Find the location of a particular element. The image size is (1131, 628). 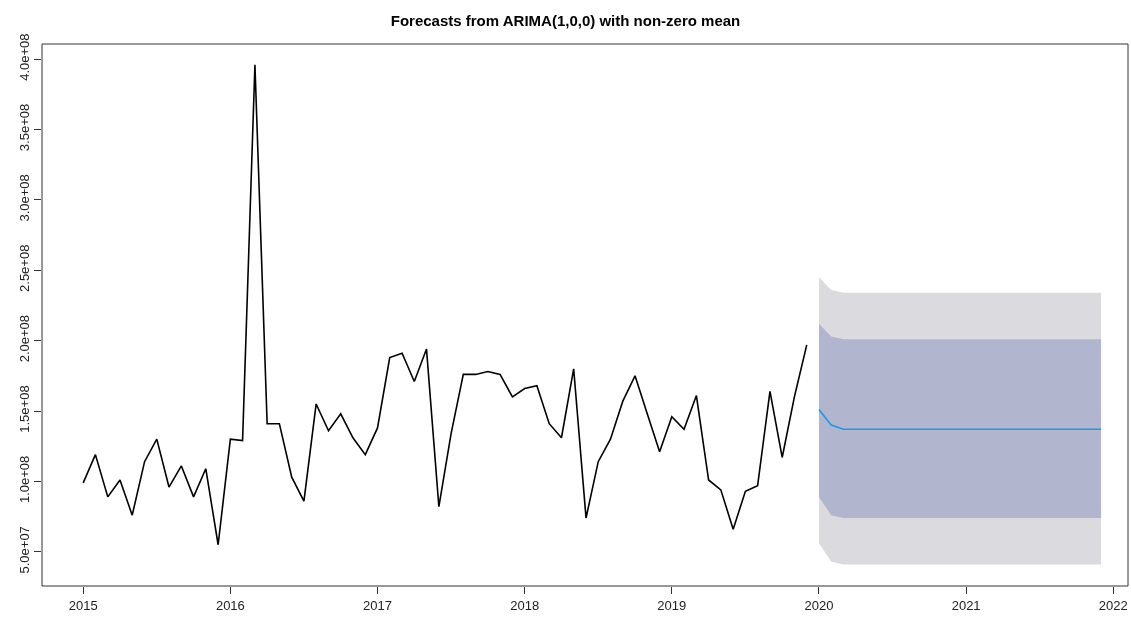

x-tick-label: 2019 is located at coordinates (672, 605).